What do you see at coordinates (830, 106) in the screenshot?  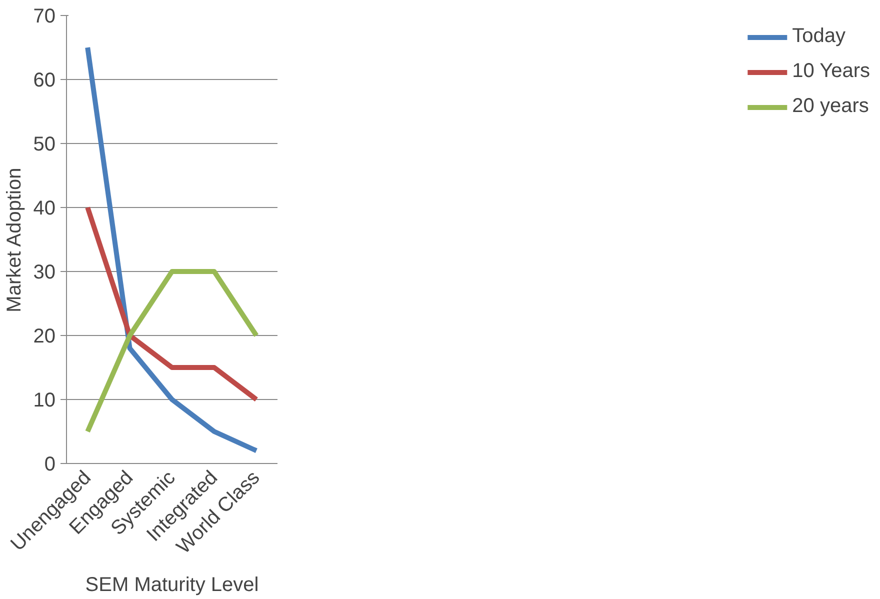 I see `legend-label: 20 years` at bounding box center [830, 106].